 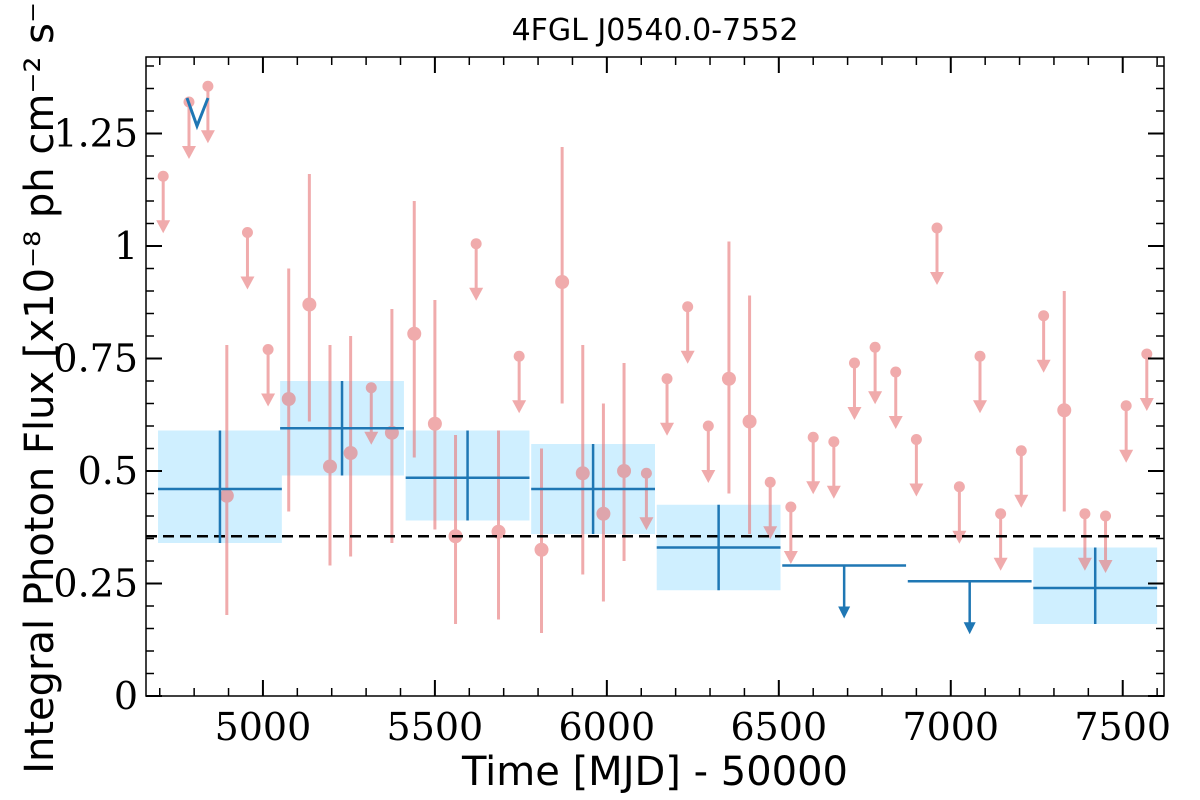 I want to click on y-tick-label: 0.75, so click(x=95, y=359).